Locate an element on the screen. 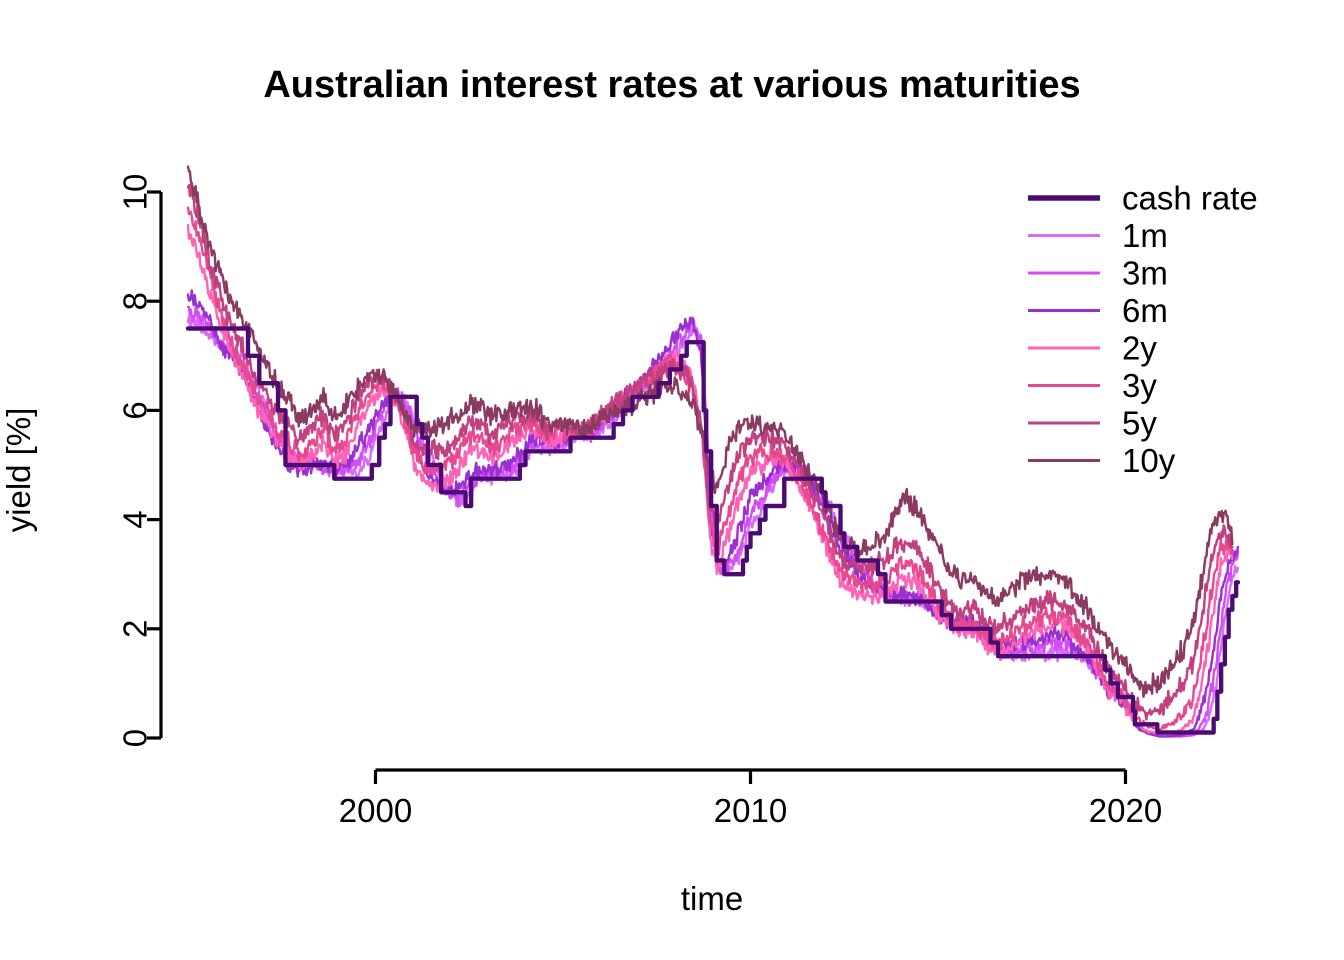  x-tick-label: 2000 is located at coordinates (375, 810).